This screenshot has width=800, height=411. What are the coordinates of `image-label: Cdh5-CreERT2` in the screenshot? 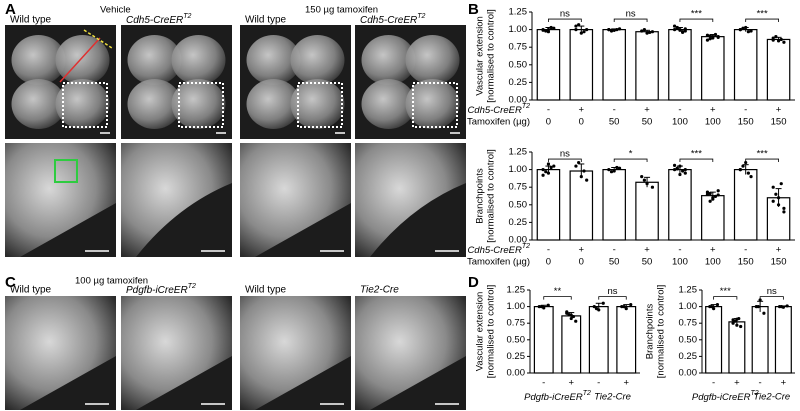 It's located at (393, 19).